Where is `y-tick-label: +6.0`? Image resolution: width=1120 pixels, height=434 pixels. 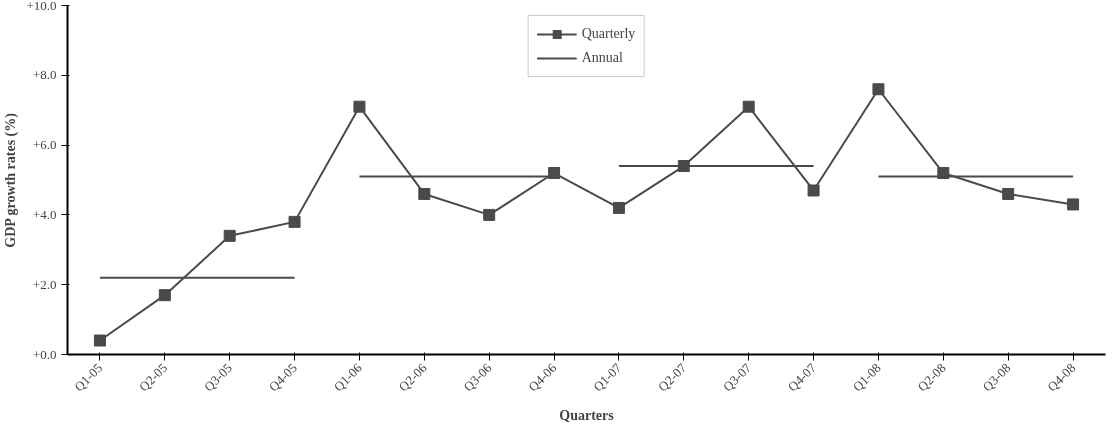
y-tick-label: +6.0 is located at coordinates (44, 145).